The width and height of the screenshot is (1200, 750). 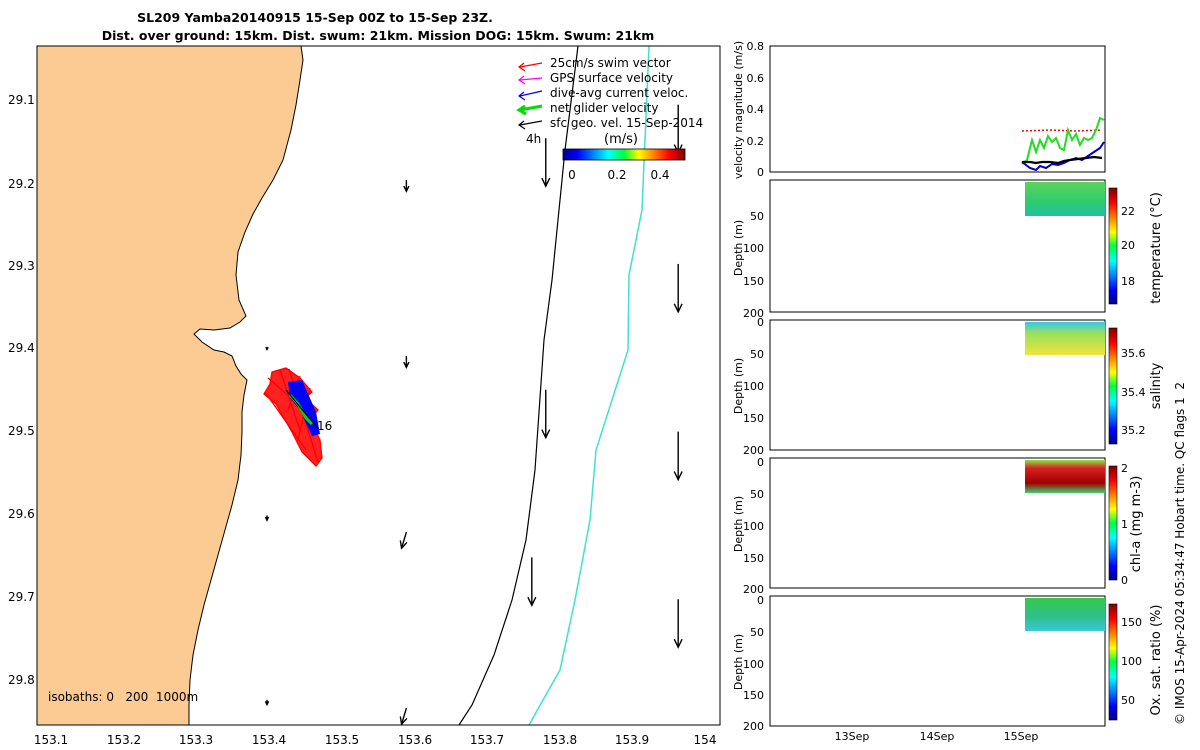 What do you see at coordinates (21, 514) in the screenshot?
I see `map-y-tick: 29.6` at bounding box center [21, 514].